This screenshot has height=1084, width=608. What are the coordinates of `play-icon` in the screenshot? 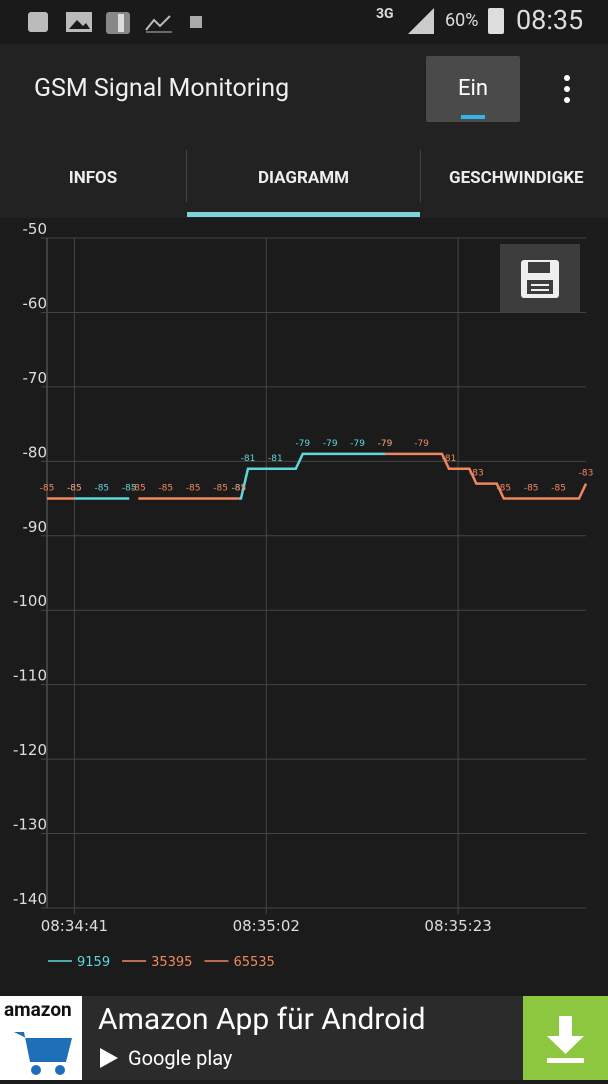 It's located at (109, 1058).